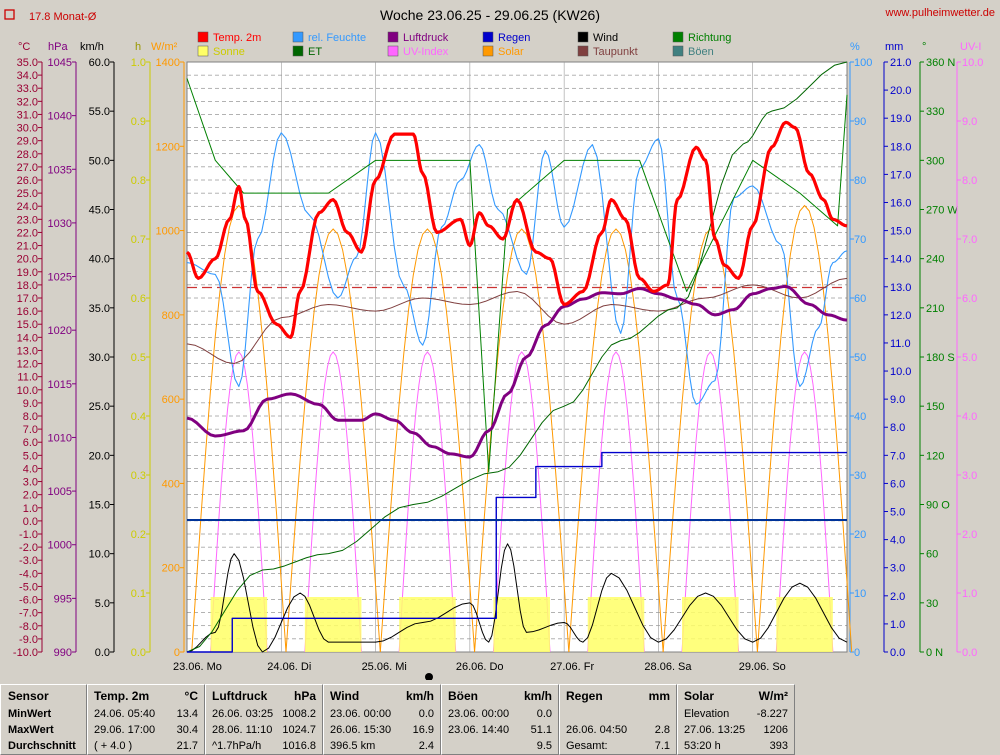 The image size is (1000, 755). I want to click on axis-tick-label: 12.0, so click(27, 365).